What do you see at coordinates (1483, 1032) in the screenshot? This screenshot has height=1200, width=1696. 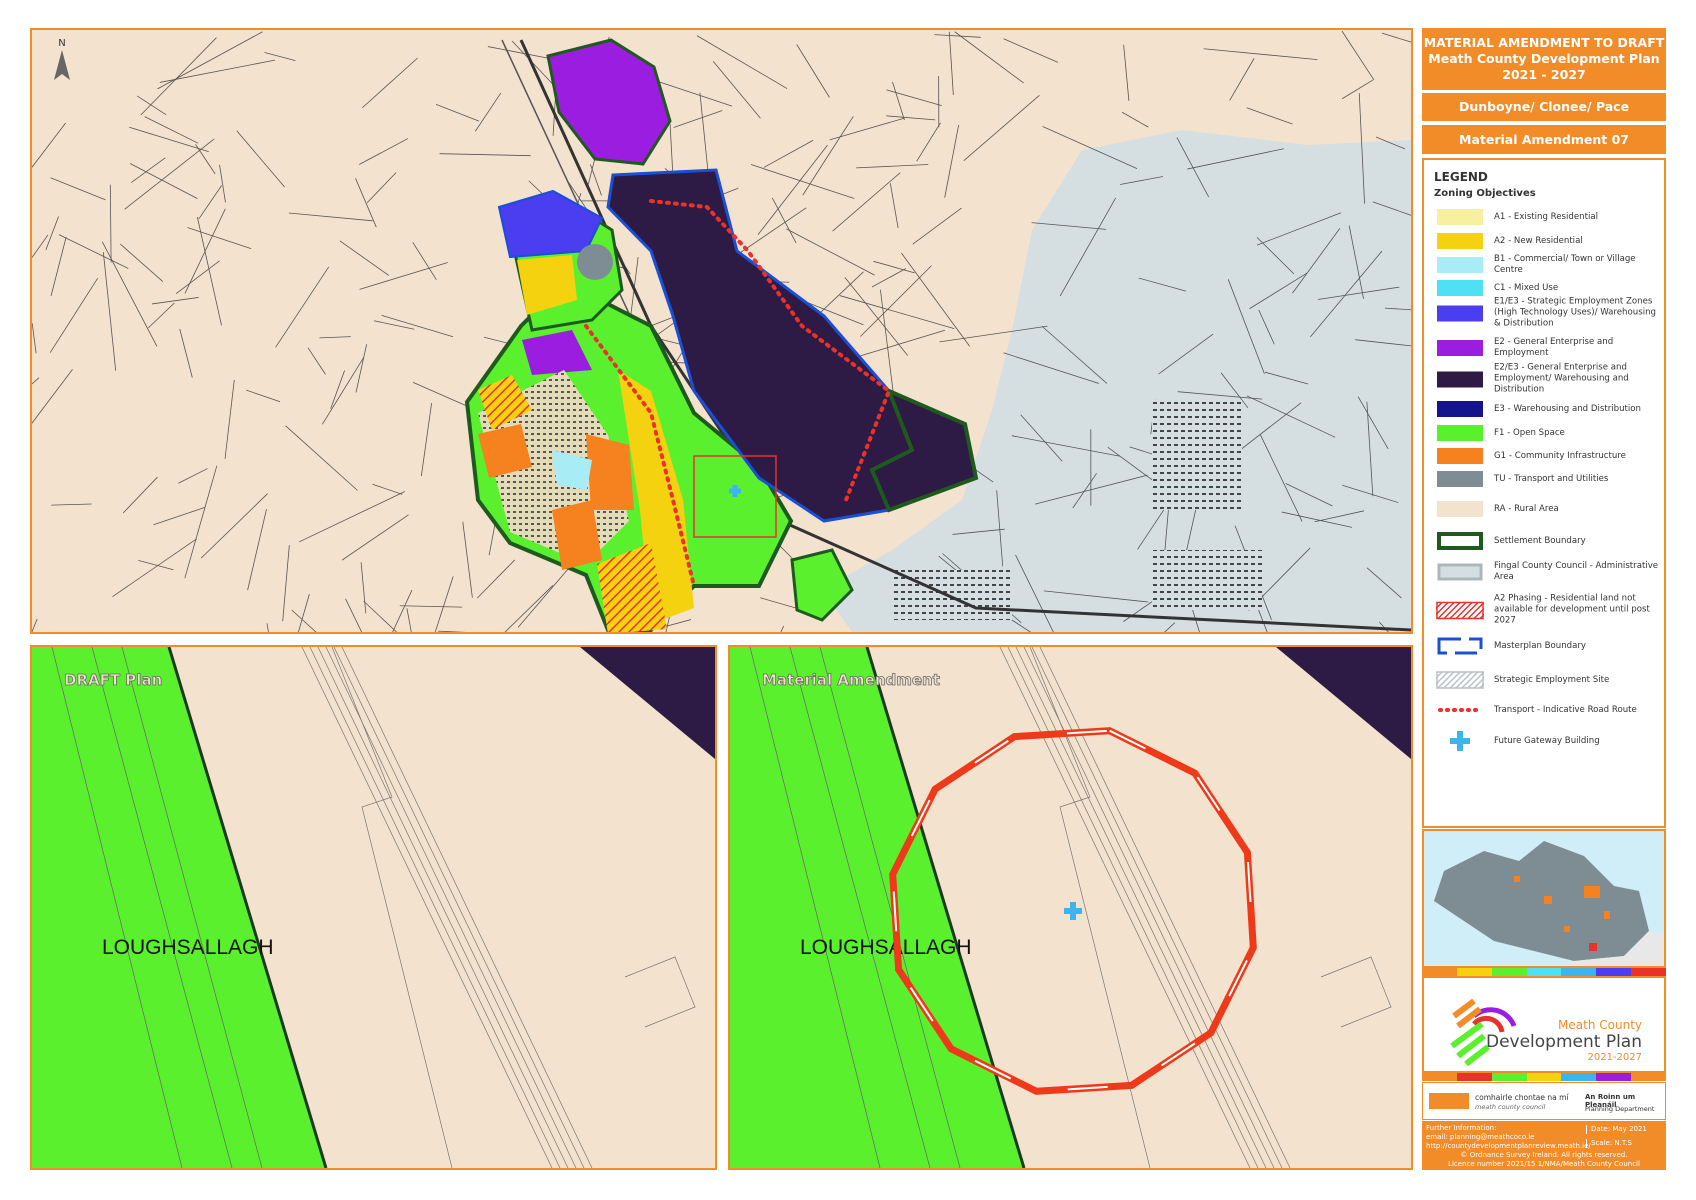 I see `logo-mark` at bounding box center [1483, 1032].